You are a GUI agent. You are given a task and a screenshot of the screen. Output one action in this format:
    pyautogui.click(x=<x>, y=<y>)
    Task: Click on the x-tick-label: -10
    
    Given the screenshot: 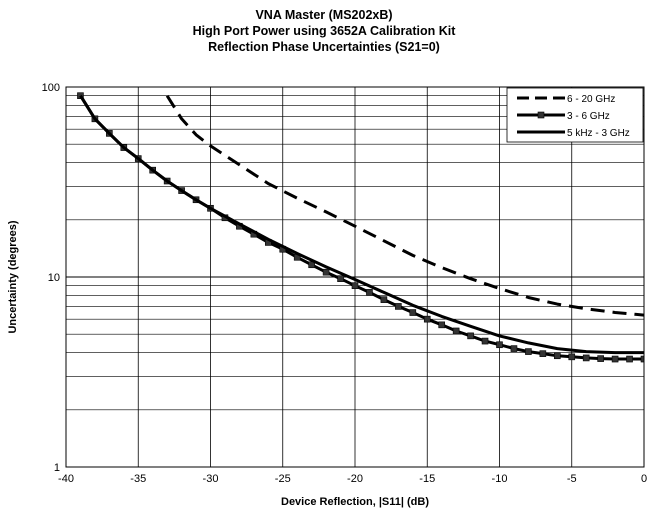 What is the action you would take?
    pyautogui.click(x=500, y=479)
    